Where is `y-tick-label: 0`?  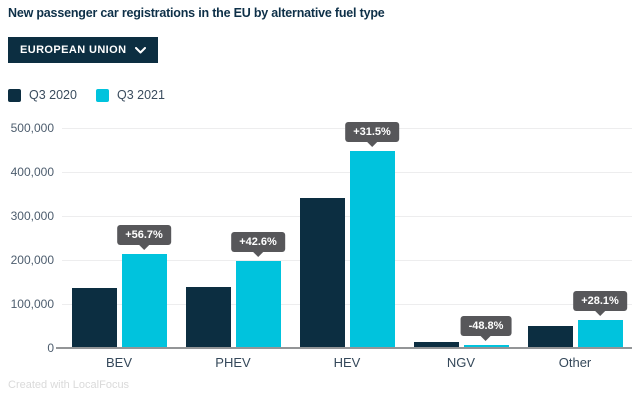
y-tick-label: 0 is located at coordinates (50, 348).